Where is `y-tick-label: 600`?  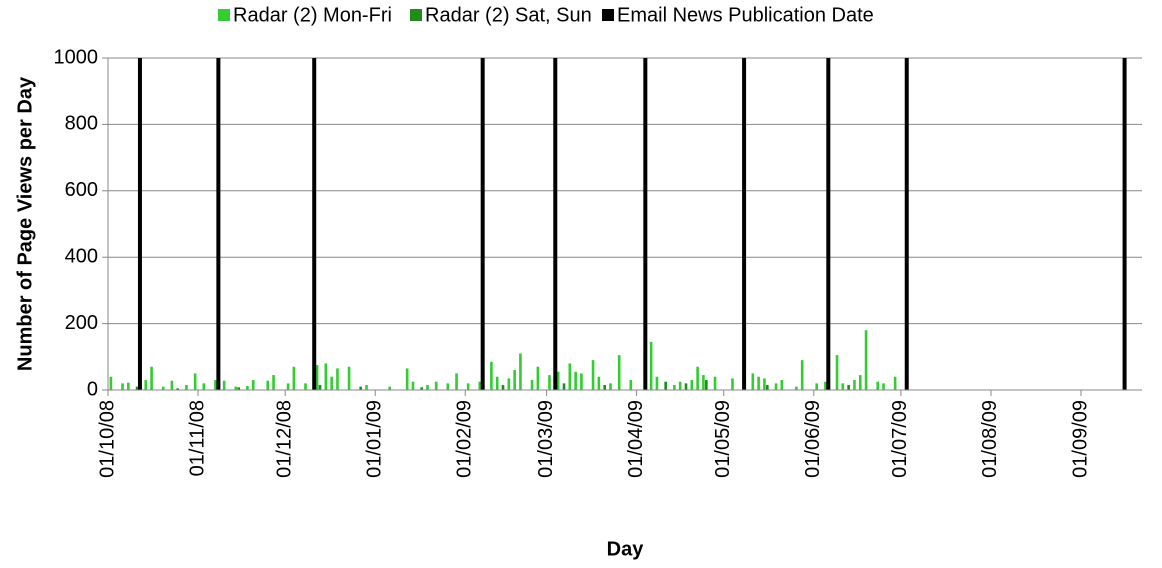 y-tick-label: 600 is located at coordinates (81, 190).